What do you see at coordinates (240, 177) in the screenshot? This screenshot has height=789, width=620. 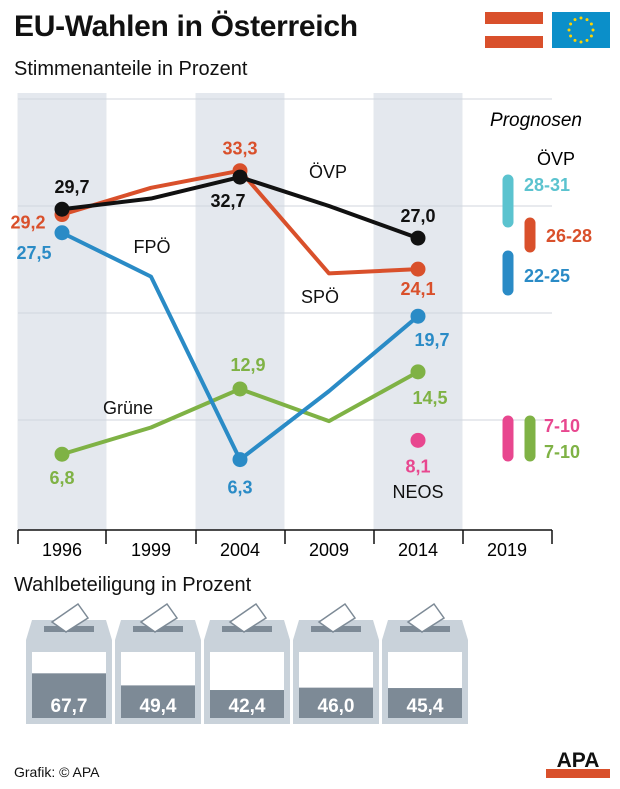 I see `marker-oevp-2004` at bounding box center [240, 177].